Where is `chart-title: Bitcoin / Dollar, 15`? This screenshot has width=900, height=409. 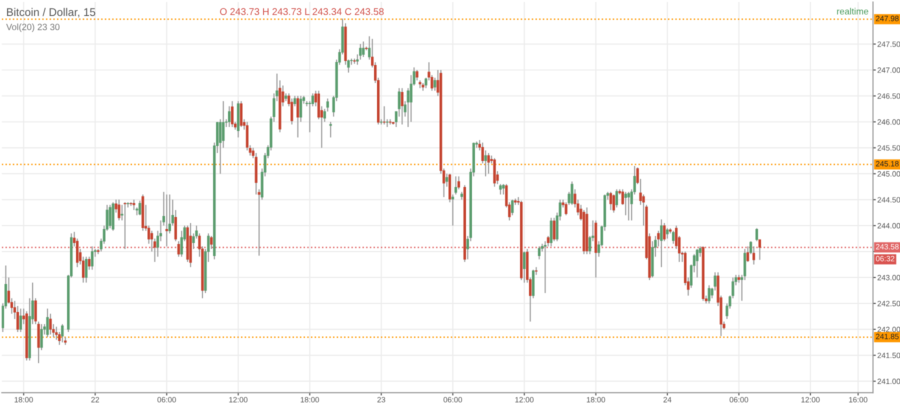 chart-title: Bitcoin / Dollar, 15 is located at coordinates (51, 13).